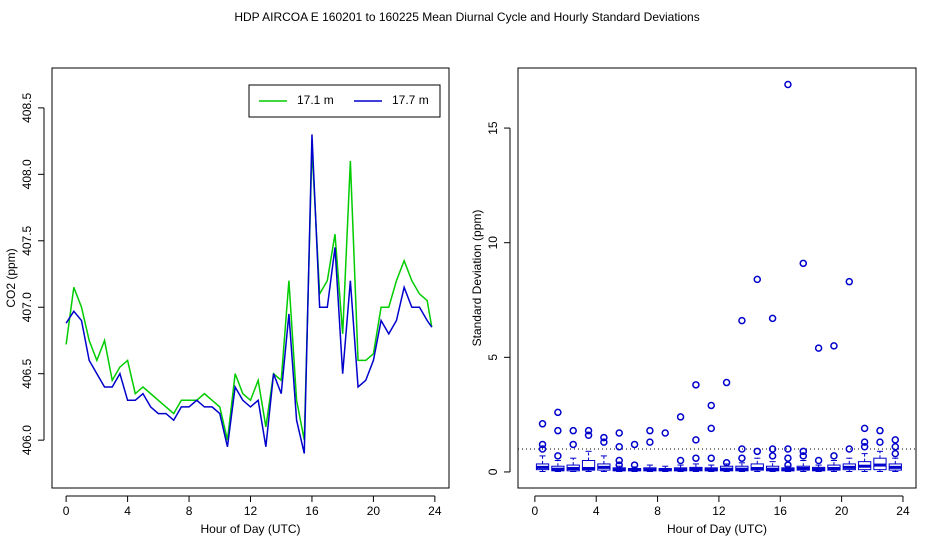  Describe the element at coordinates (493, 471) in the screenshot. I see `y-tick-label: 0` at that location.